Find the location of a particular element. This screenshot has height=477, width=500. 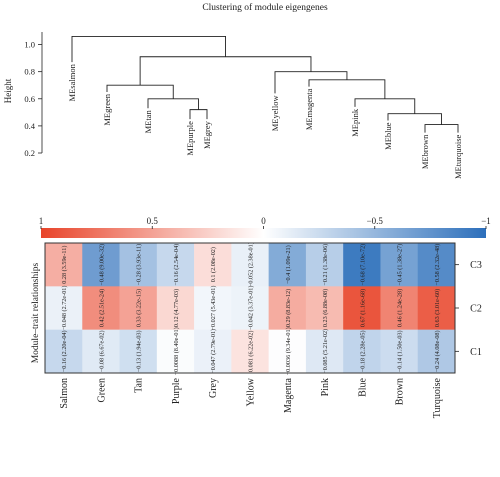

dendrogram-leaf-label: MEgrey is located at coordinates (207, 134).